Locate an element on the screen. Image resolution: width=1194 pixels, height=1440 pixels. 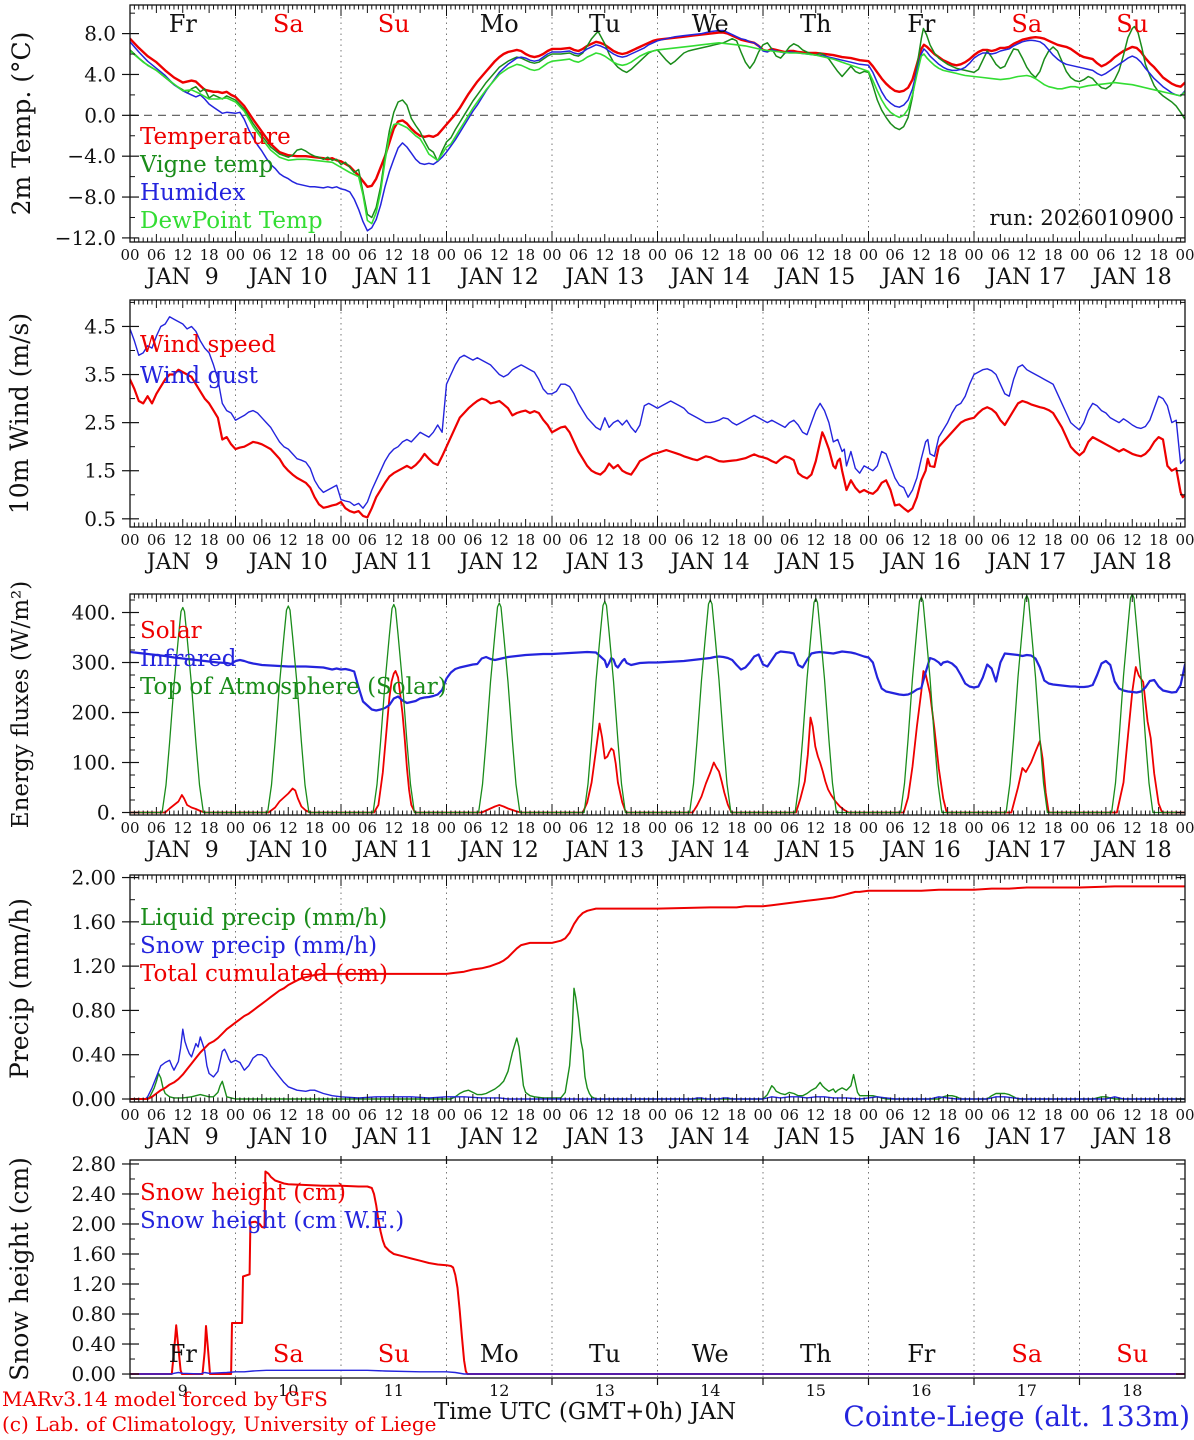
ytick-label: 0.00 is located at coordinates (93, 1374).